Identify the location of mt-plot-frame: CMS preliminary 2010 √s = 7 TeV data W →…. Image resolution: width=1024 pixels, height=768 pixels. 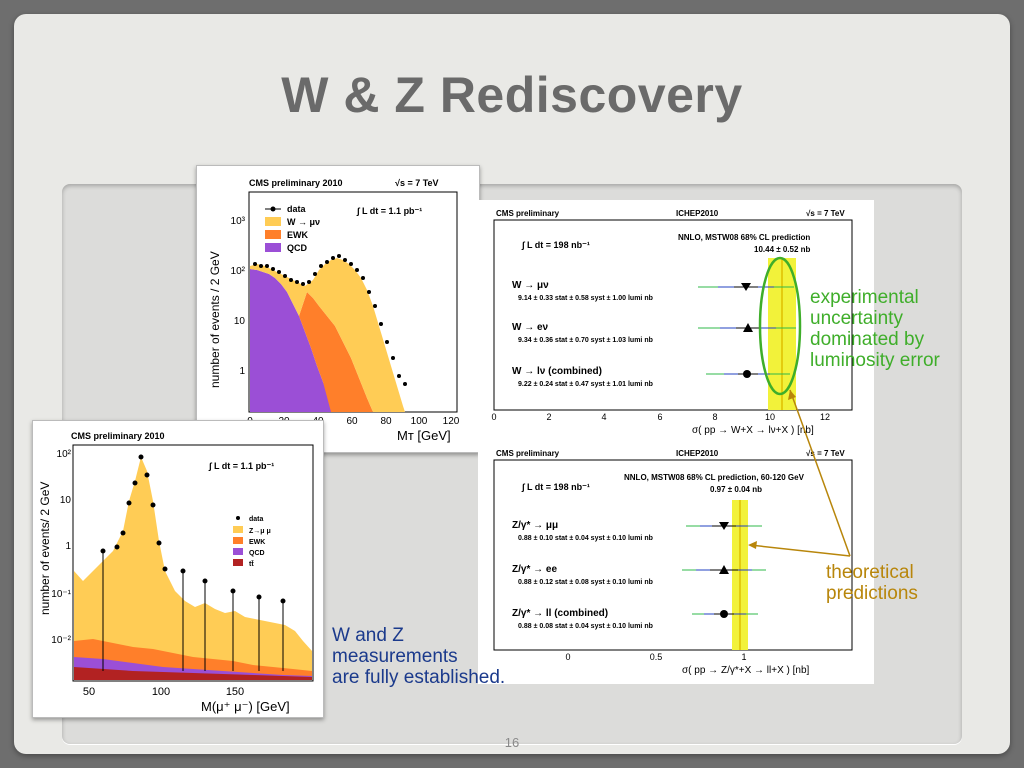
(338, 309).